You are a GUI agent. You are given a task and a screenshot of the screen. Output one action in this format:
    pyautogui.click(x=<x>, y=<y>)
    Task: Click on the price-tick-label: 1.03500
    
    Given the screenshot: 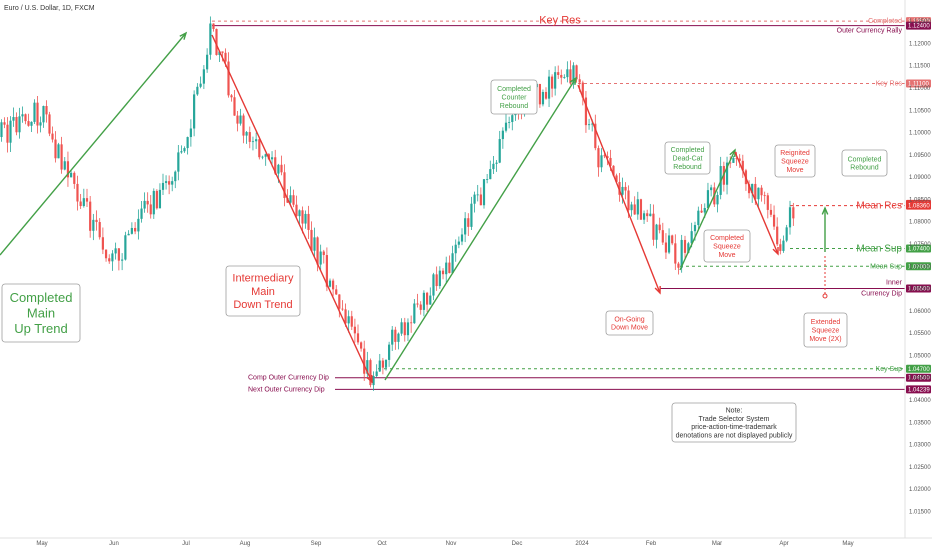 What is the action you would take?
    pyautogui.click(x=920, y=423)
    